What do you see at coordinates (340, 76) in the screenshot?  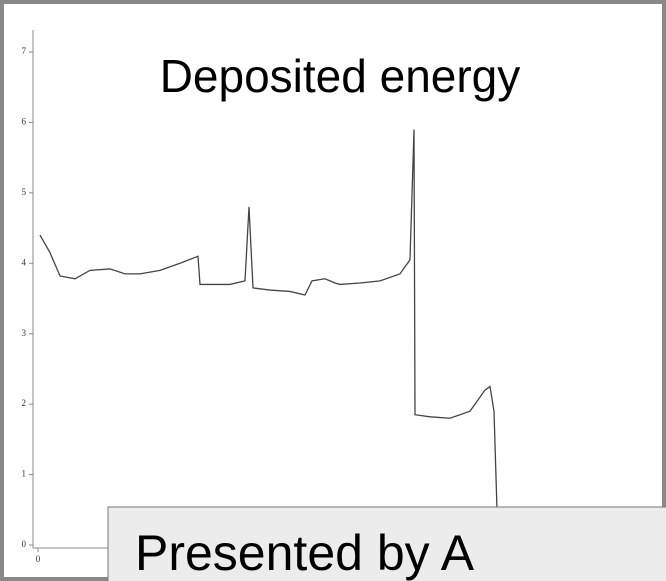 I see `chart-title: Deposited energy` at bounding box center [340, 76].